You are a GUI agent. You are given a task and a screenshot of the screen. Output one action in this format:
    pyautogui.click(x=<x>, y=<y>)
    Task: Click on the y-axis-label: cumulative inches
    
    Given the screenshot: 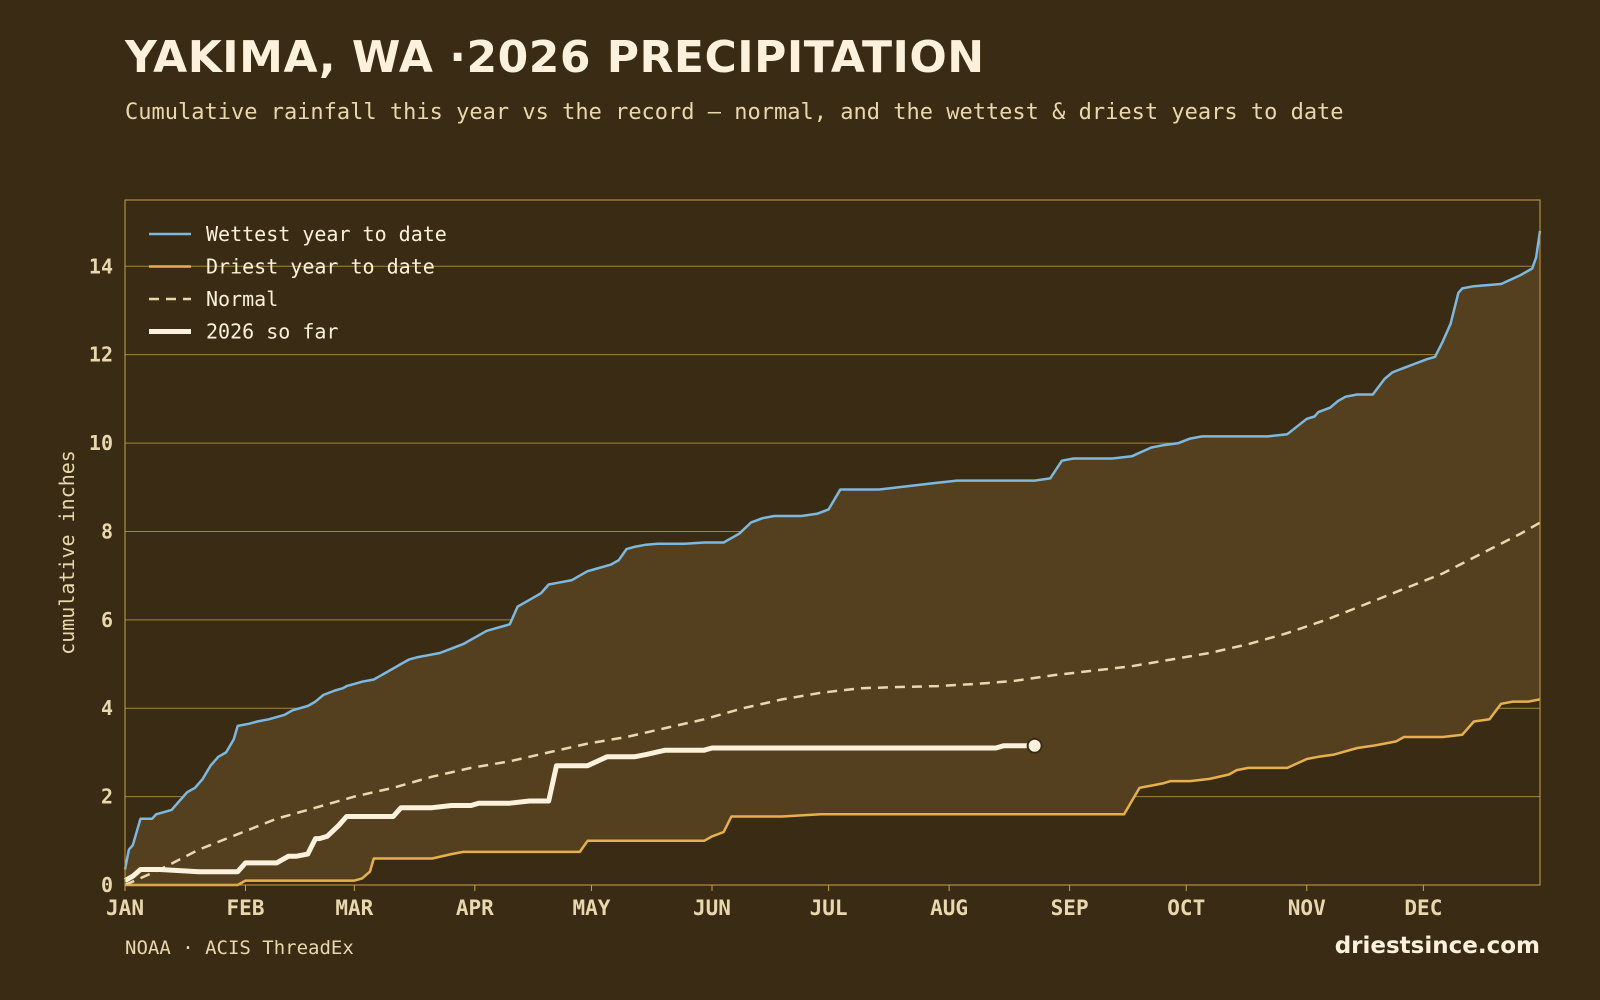 What is the action you would take?
    pyautogui.click(x=67, y=552)
    